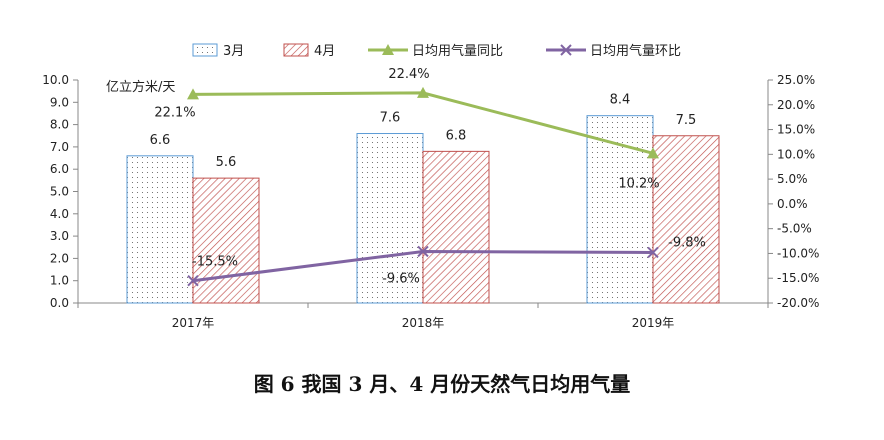  What do you see at coordinates (324, 51) in the screenshot?
I see `legend-label: 4月` at bounding box center [324, 51].